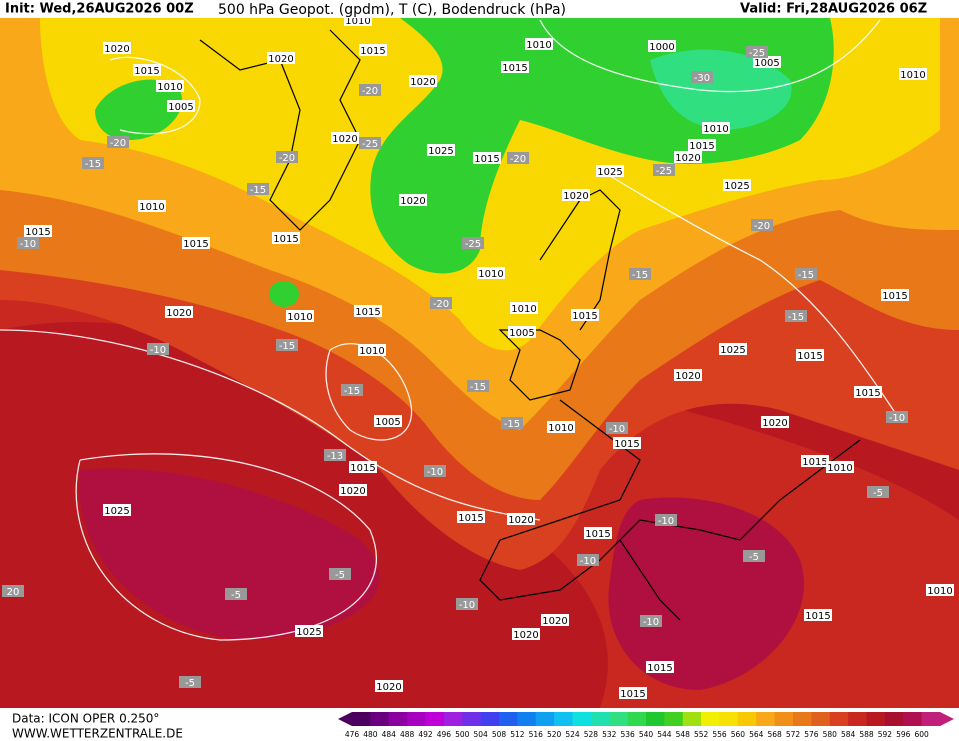  Describe the element at coordinates (830, 734) in the screenshot. I see `colorbar-label: 580` at that location.